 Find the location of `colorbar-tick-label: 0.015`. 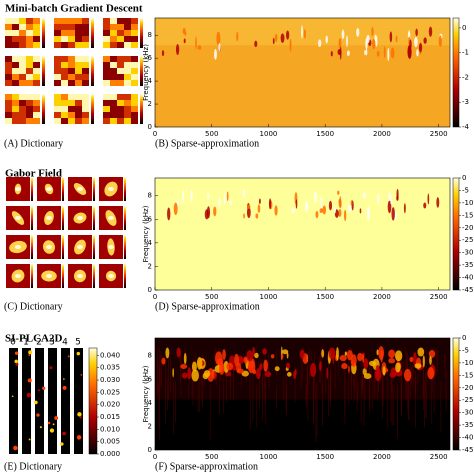

colorbar-tick-label: 0.015 is located at coordinates (110, 417).